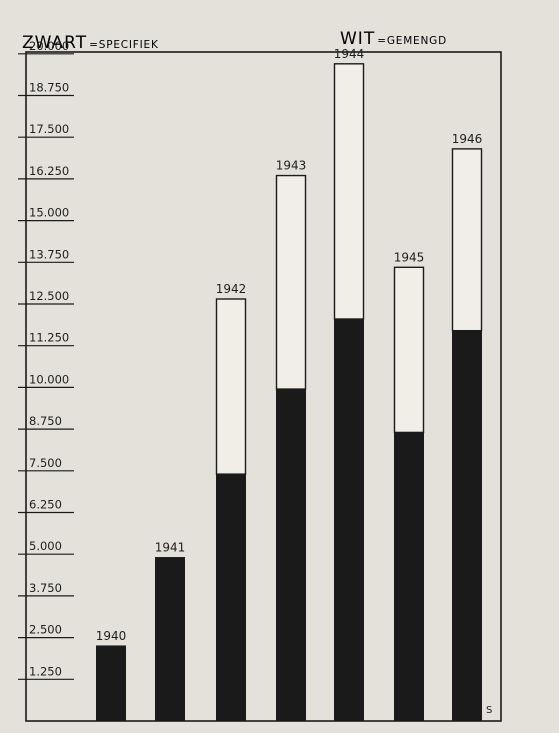 The image size is (559, 733). Describe the element at coordinates (170, 548) in the screenshot. I see `year-label-1941: 1941` at that location.